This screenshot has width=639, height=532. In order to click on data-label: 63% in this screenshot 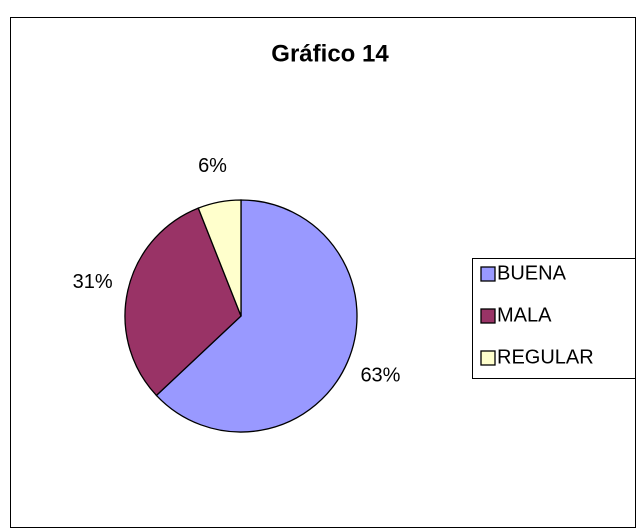, I will do `click(380, 376)`.